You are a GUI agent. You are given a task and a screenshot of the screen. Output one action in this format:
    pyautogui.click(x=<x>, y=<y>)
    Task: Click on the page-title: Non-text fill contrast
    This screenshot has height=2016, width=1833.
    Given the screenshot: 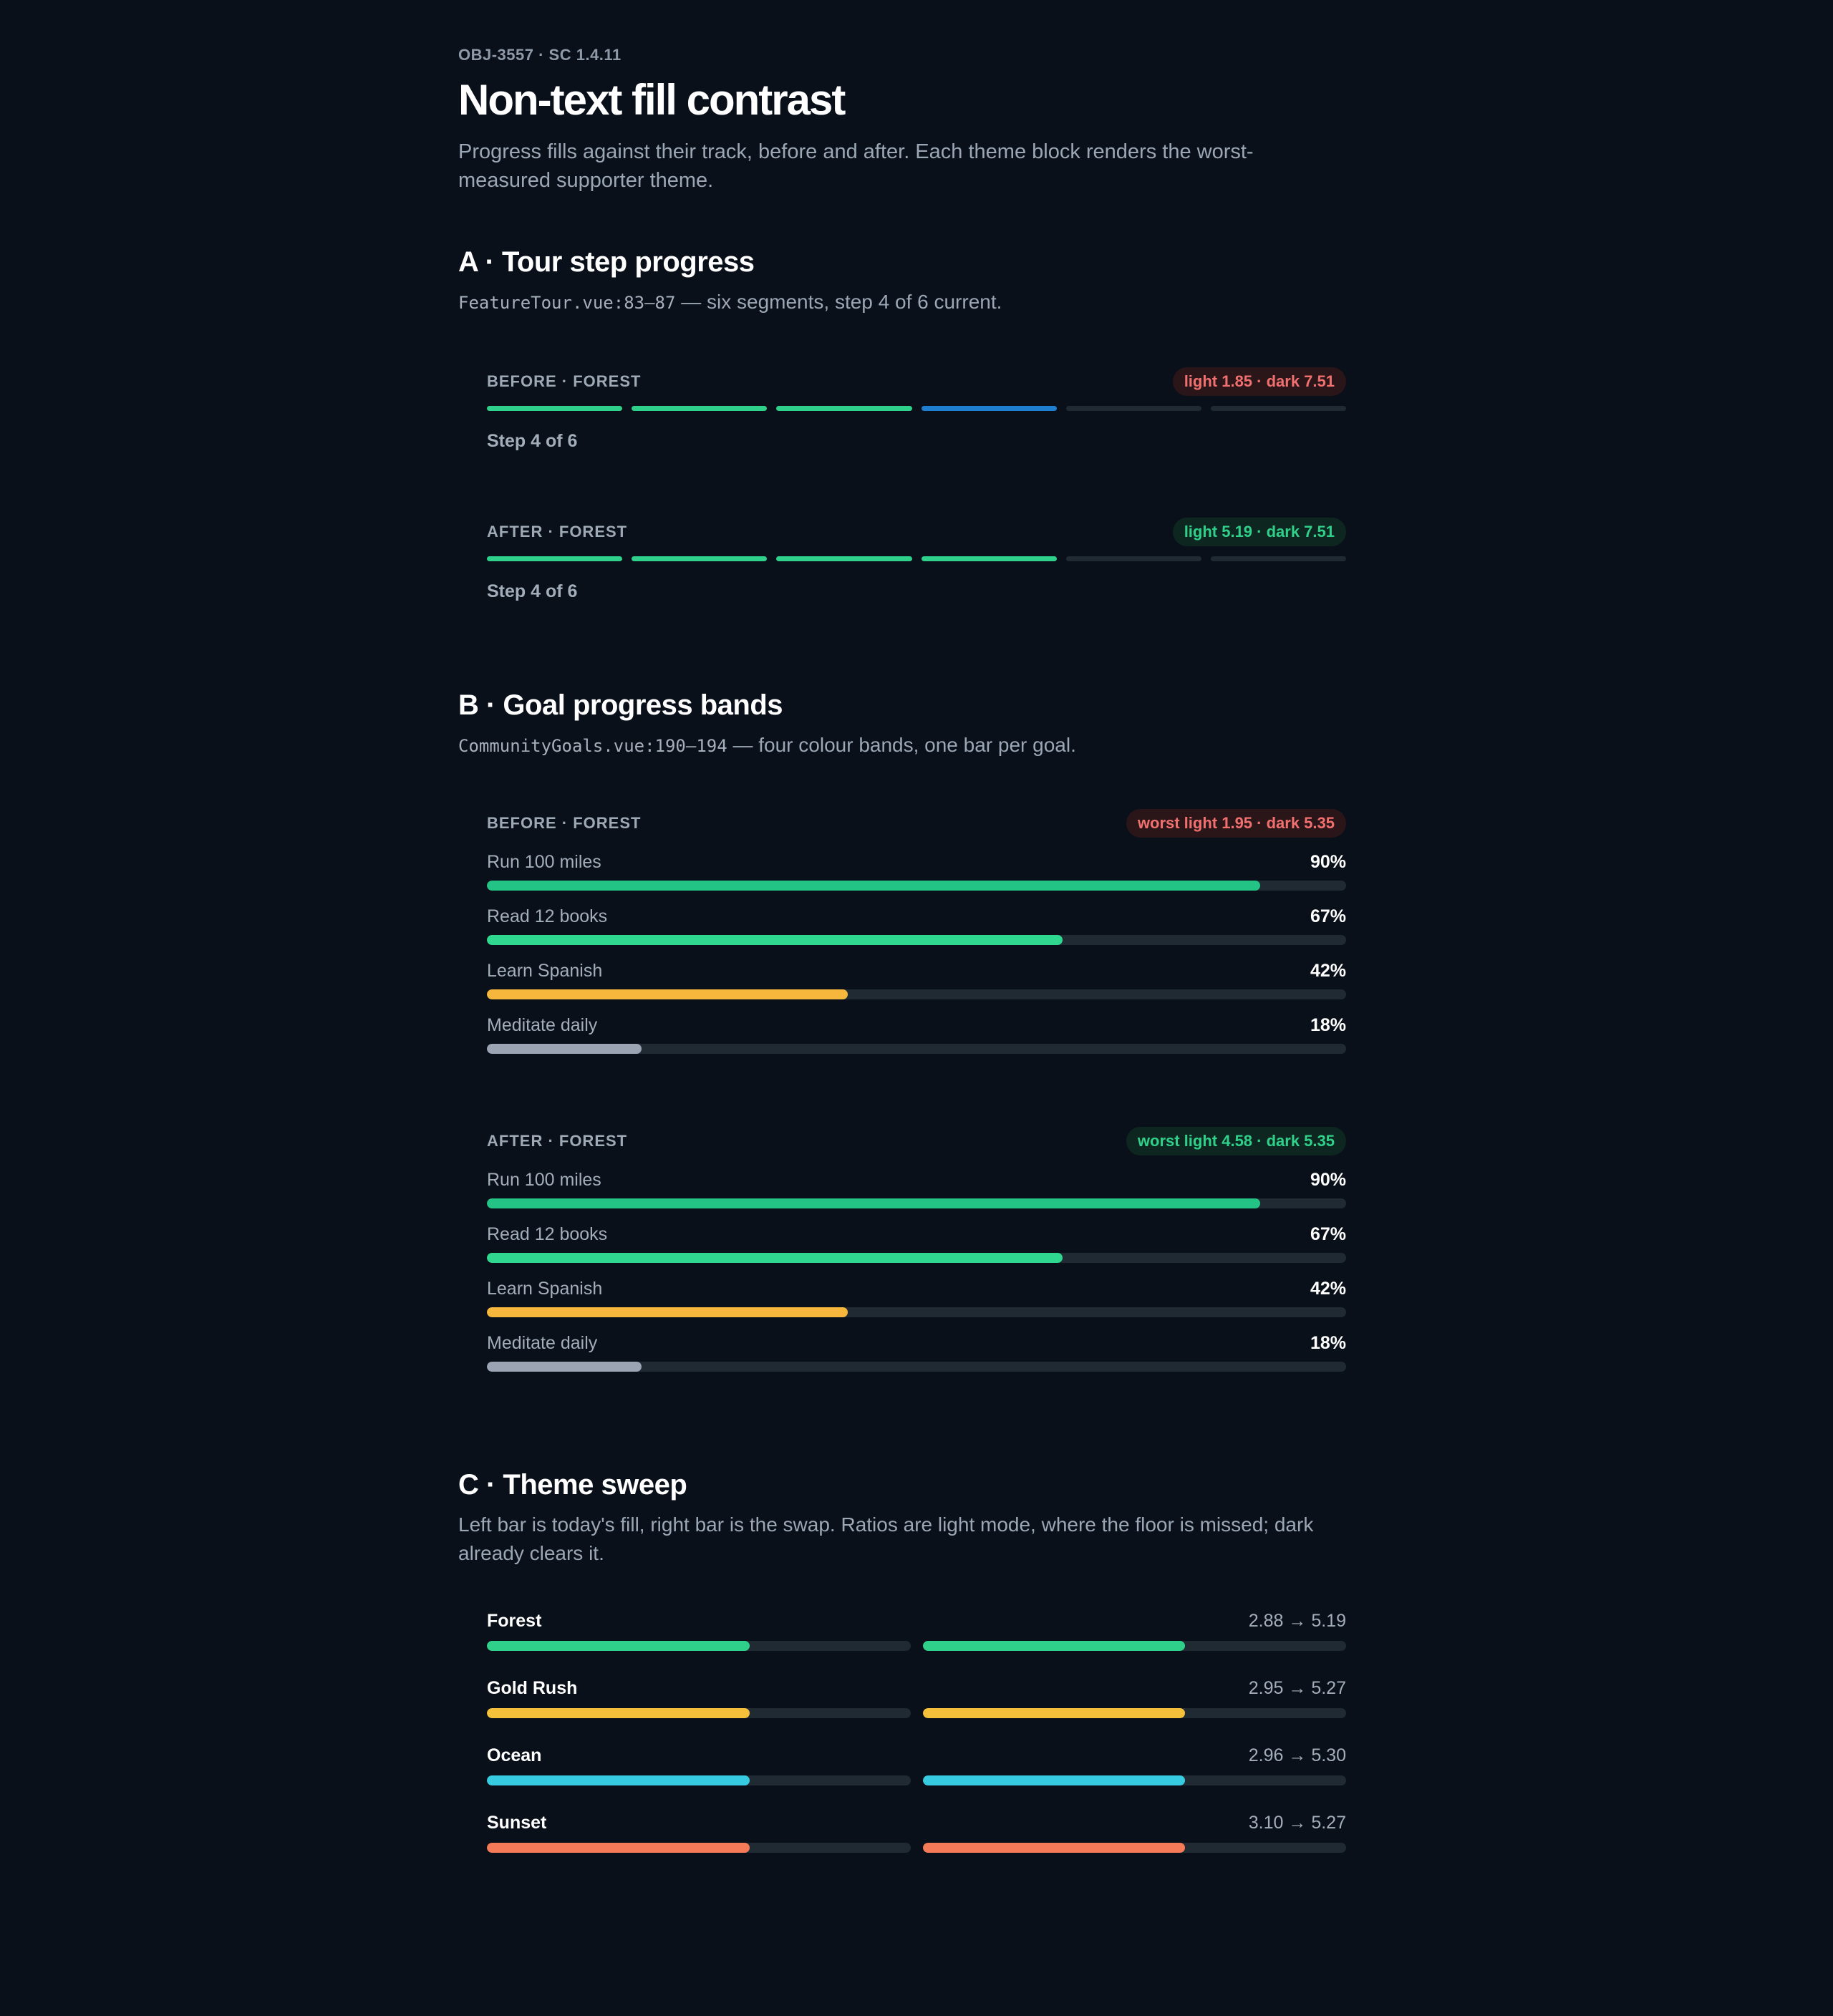 What is the action you would take?
    pyautogui.click(x=652, y=100)
    